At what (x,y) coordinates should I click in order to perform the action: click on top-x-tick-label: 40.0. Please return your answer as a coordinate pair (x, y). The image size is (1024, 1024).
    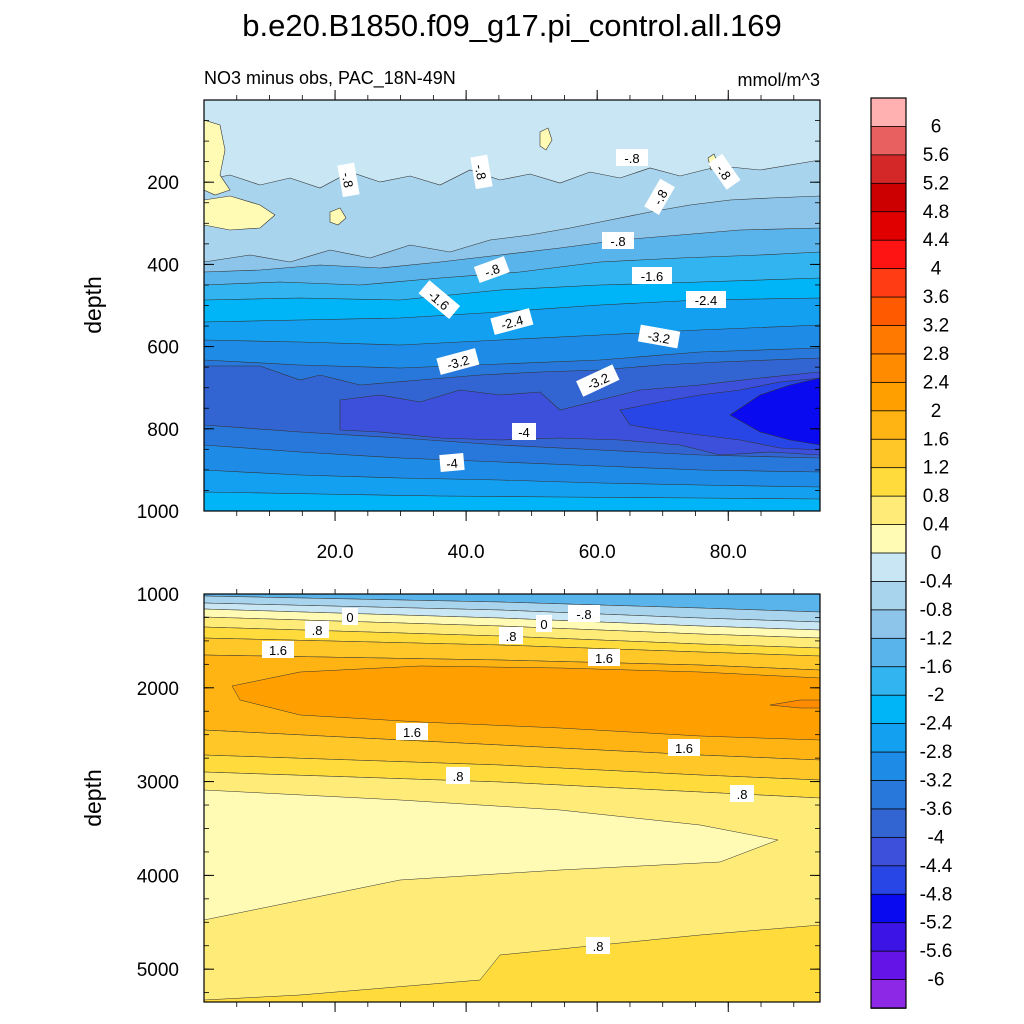
    Looking at the image, I should click on (466, 552).